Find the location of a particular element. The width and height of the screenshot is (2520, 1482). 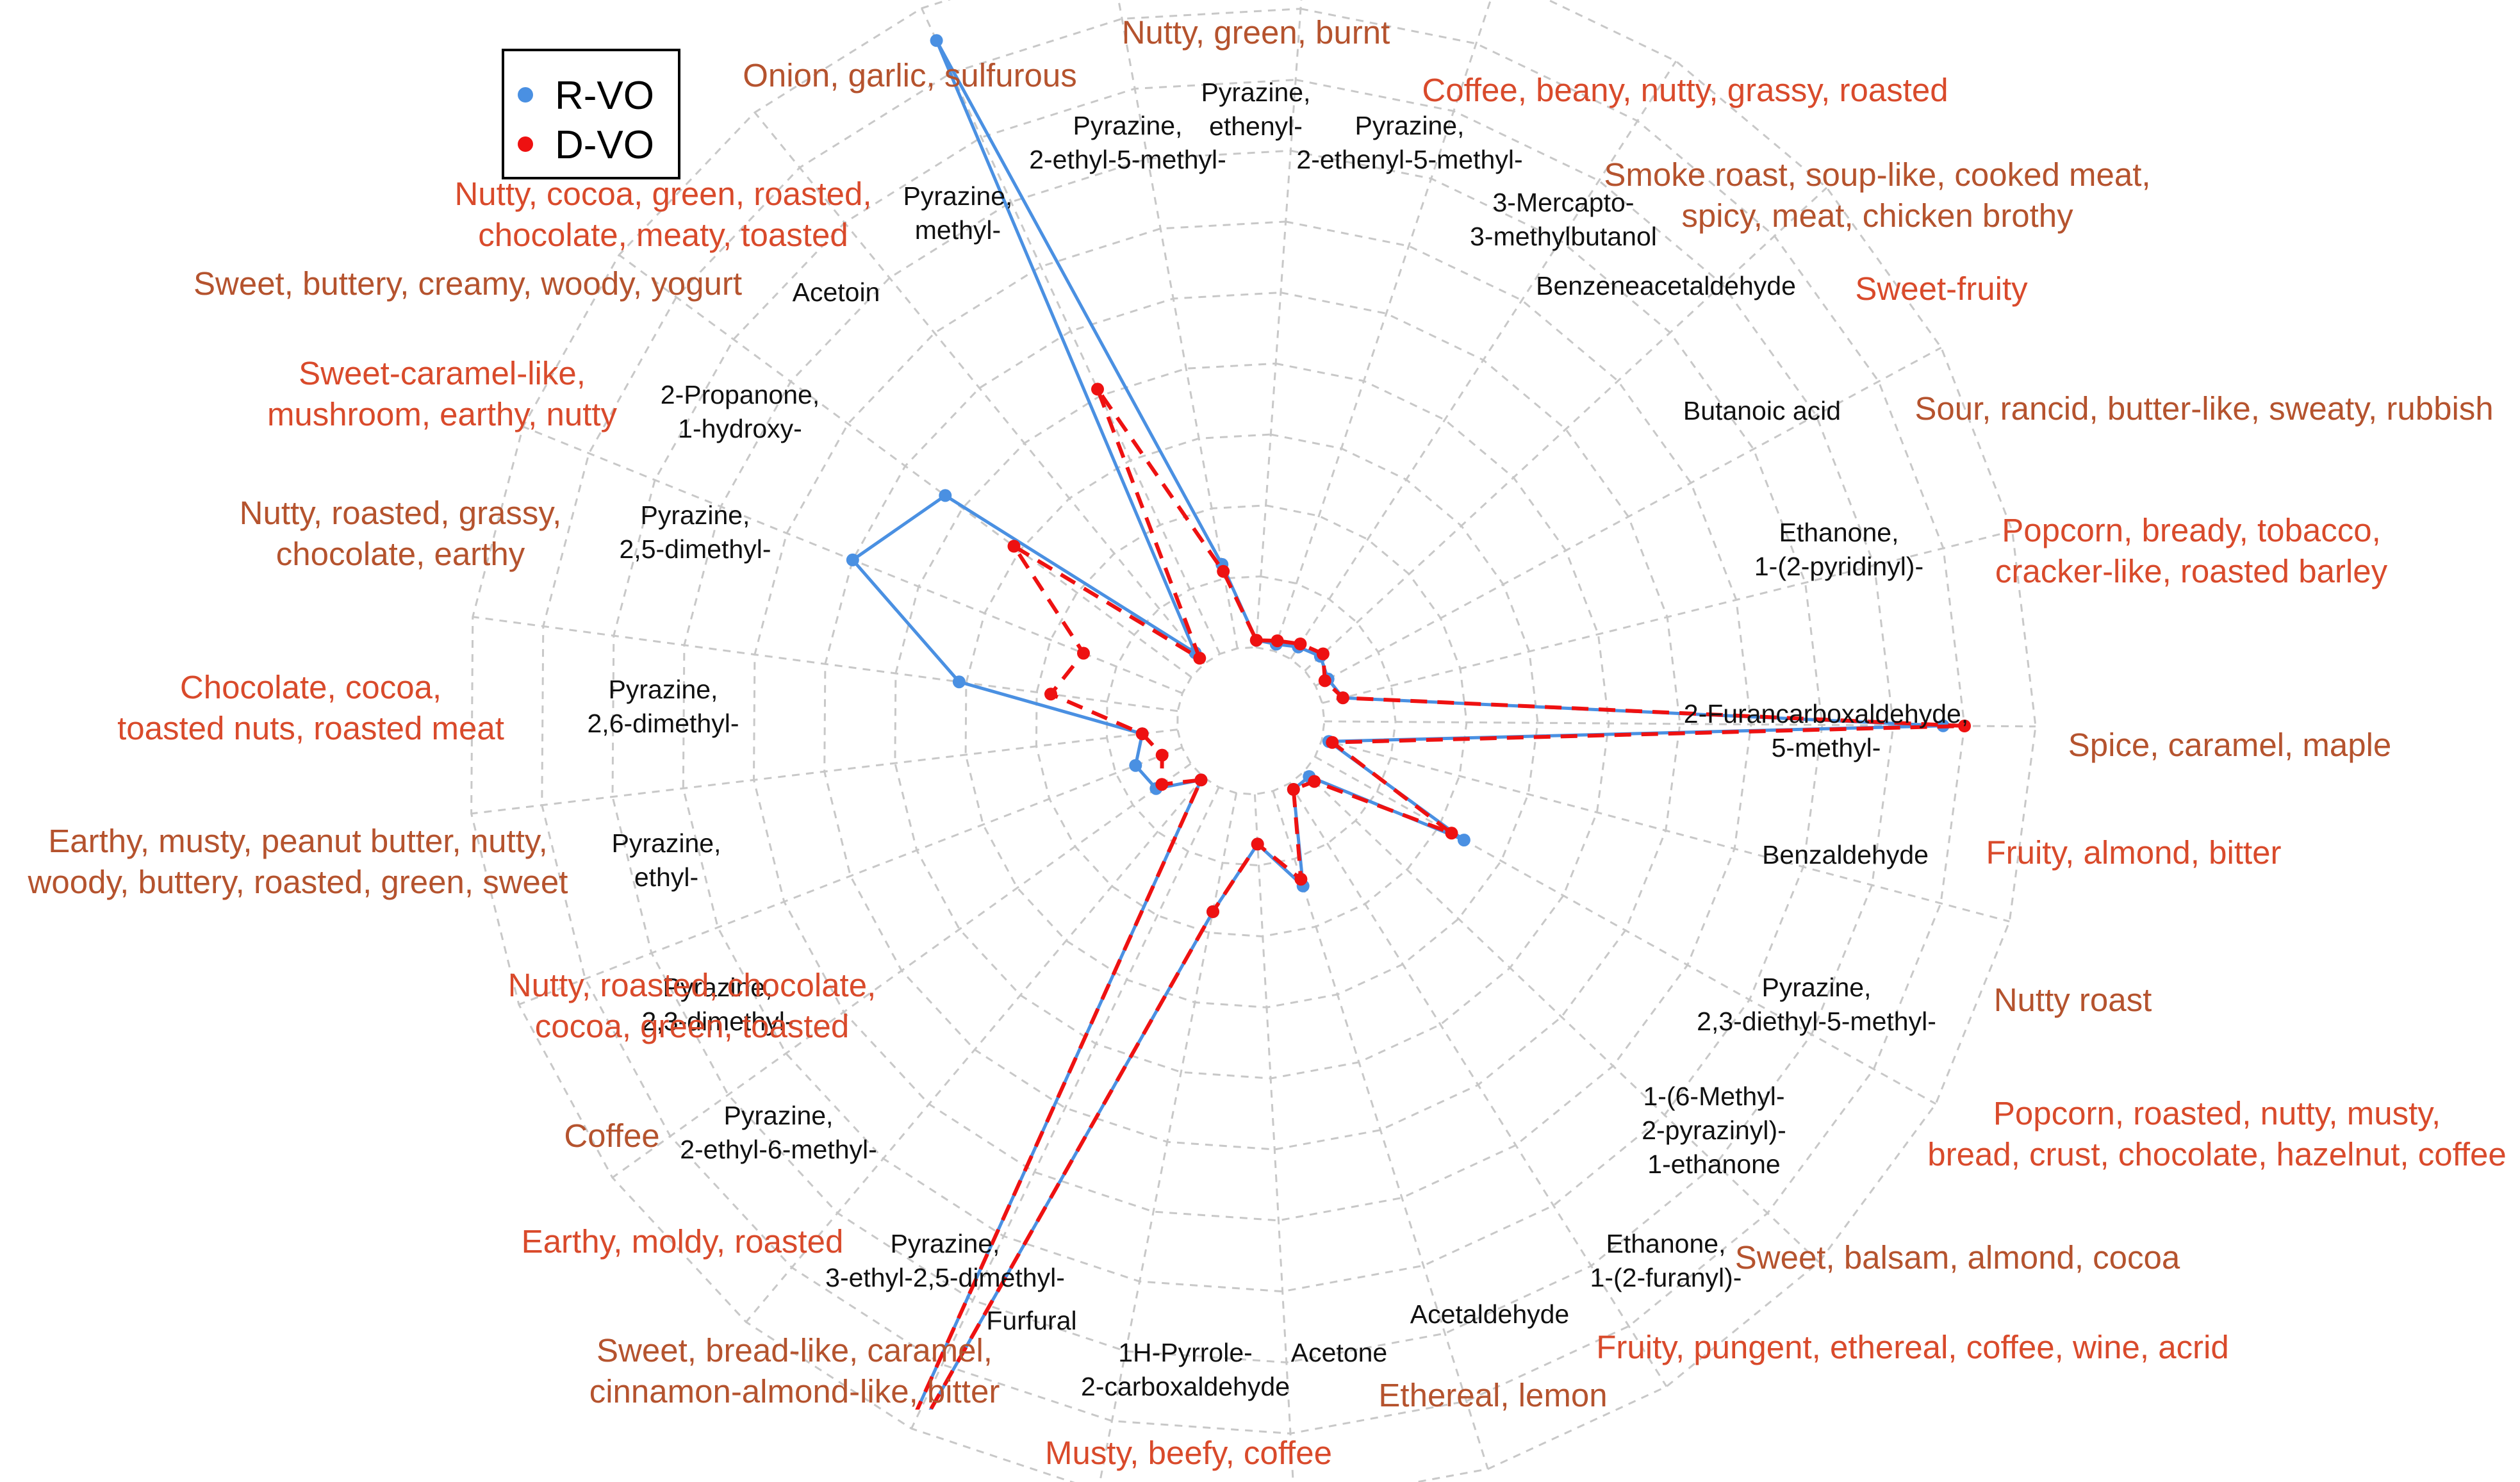

compound-label-line: ethenyl- is located at coordinates (1256, 126).